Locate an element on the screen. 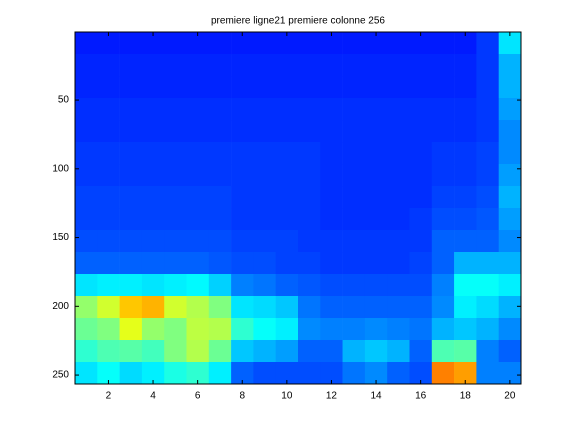  x-tick-label: 18 is located at coordinates (466, 396).